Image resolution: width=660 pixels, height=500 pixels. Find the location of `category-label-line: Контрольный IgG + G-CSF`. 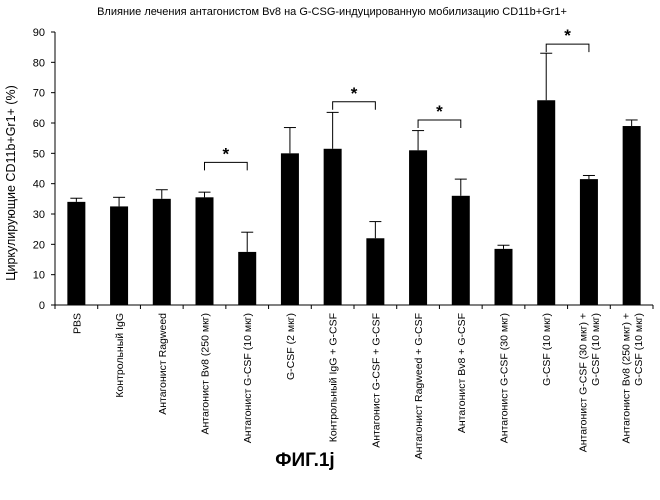

category-label-line: Контрольный IgG + G-CSF is located at coordinates (334, 377).